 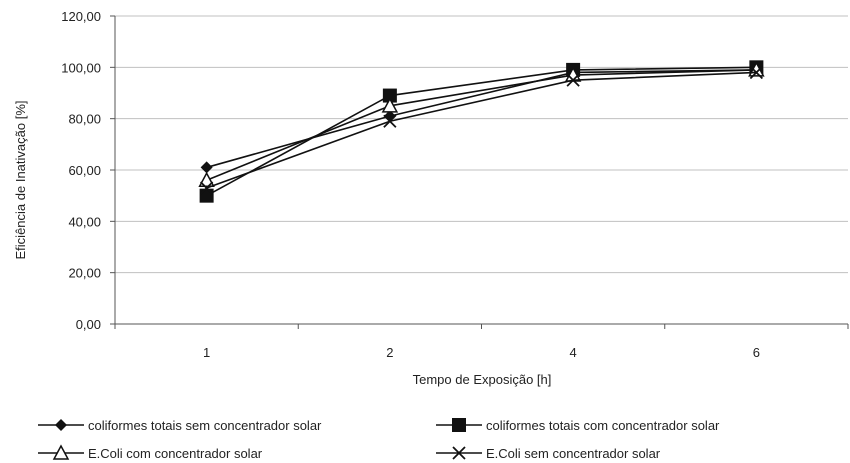 What do you see at coordinates (573, 352) in the screenshot?
I see `x-tick-label: 4` at bounding box center [573, 352].